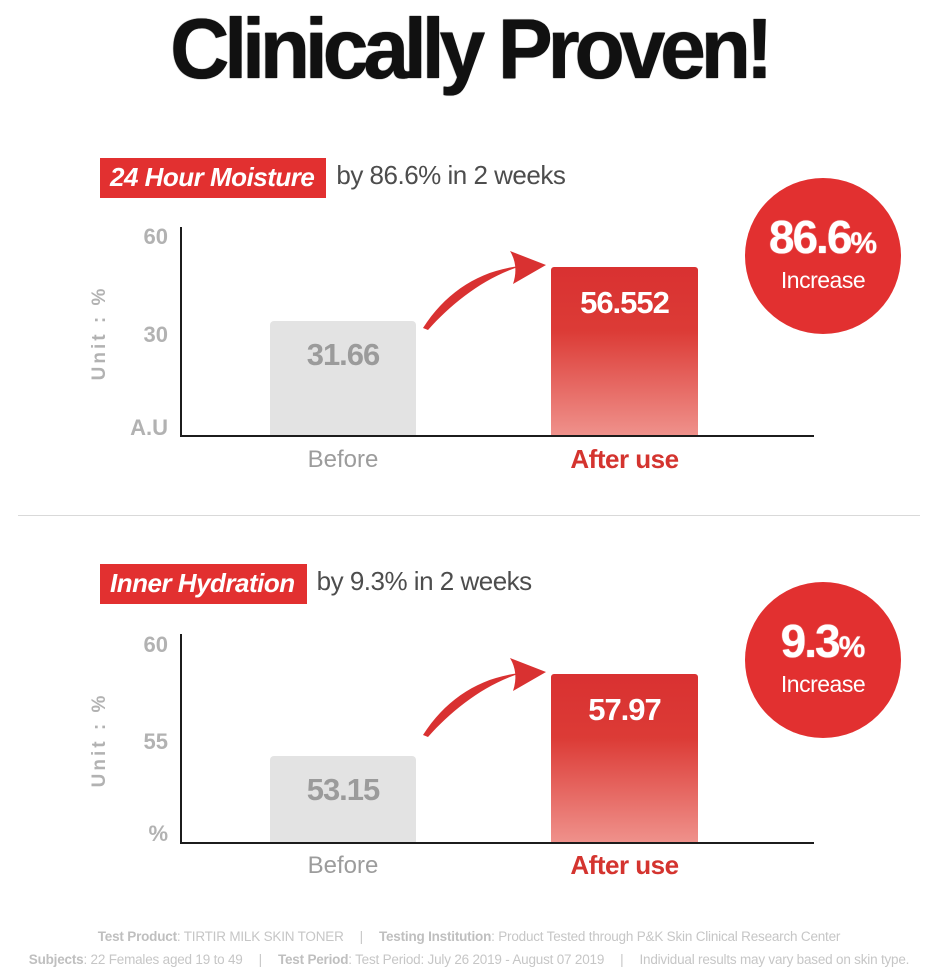 The height and width of the screenshot is (970, 938). What do you see at coordinates (155, 334) in the screenshot?
I see `section1-ytick-30: 30` at bounding box center [155, 334].